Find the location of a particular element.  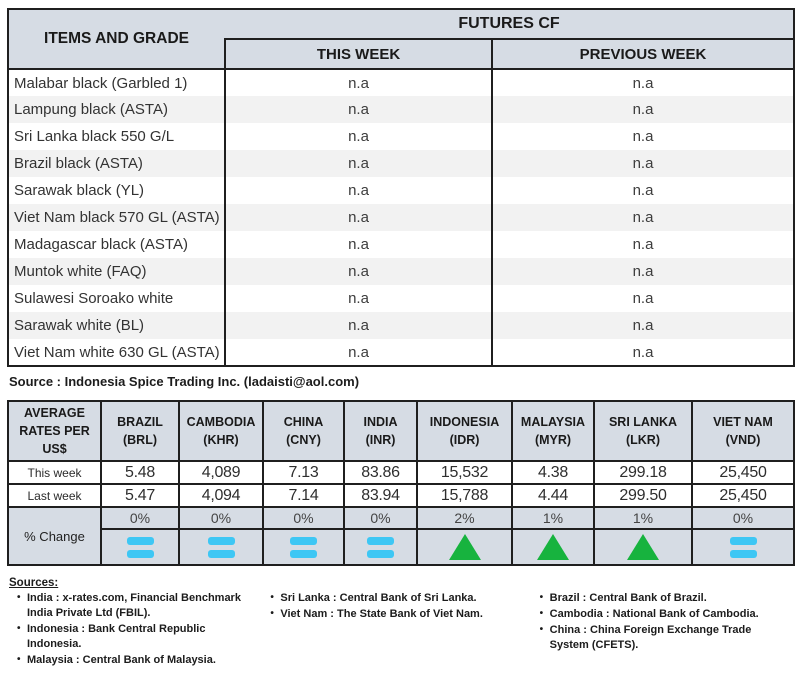

list-item: • Malaysia : Central Bank of Malaysia. is located at coordinates (135, 660).